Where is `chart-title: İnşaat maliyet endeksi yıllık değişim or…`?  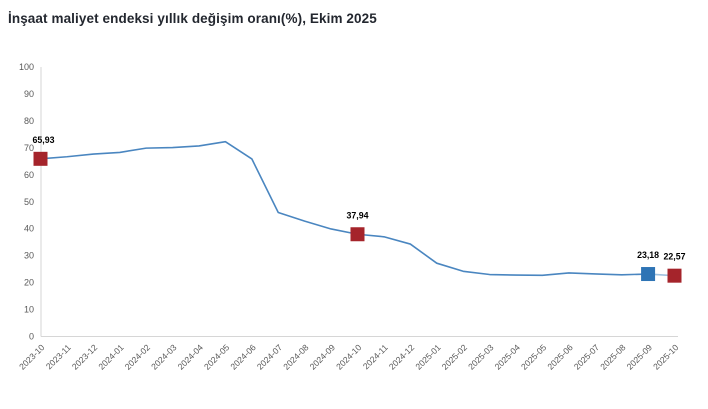 chart-title: İnşaat maliyet endeksi yıllık değişim or… is located at coordinates (192, 18).